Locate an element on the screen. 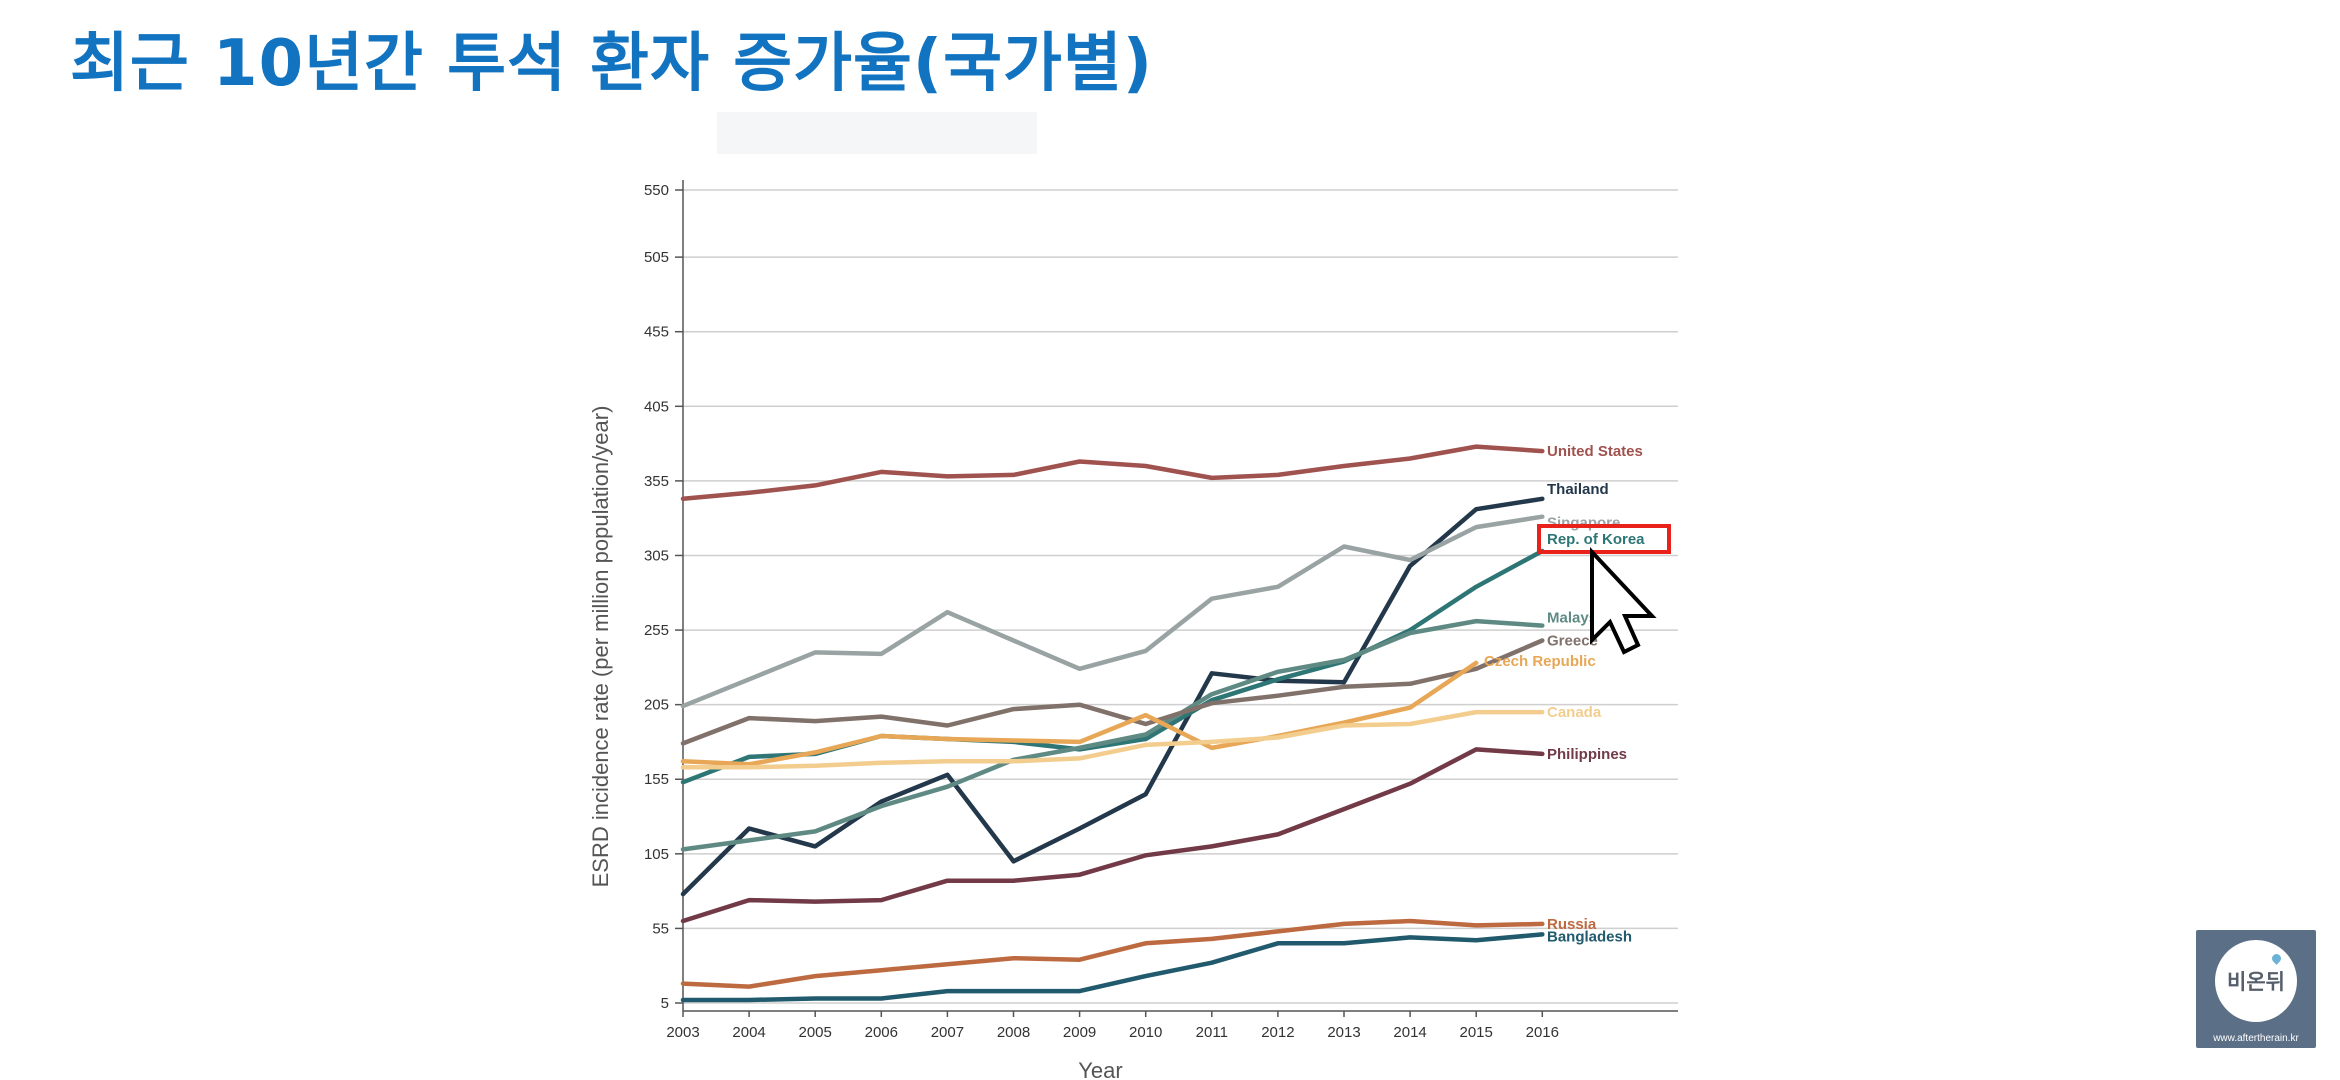  cursor-arrow is located at coordinates (1623, 600).